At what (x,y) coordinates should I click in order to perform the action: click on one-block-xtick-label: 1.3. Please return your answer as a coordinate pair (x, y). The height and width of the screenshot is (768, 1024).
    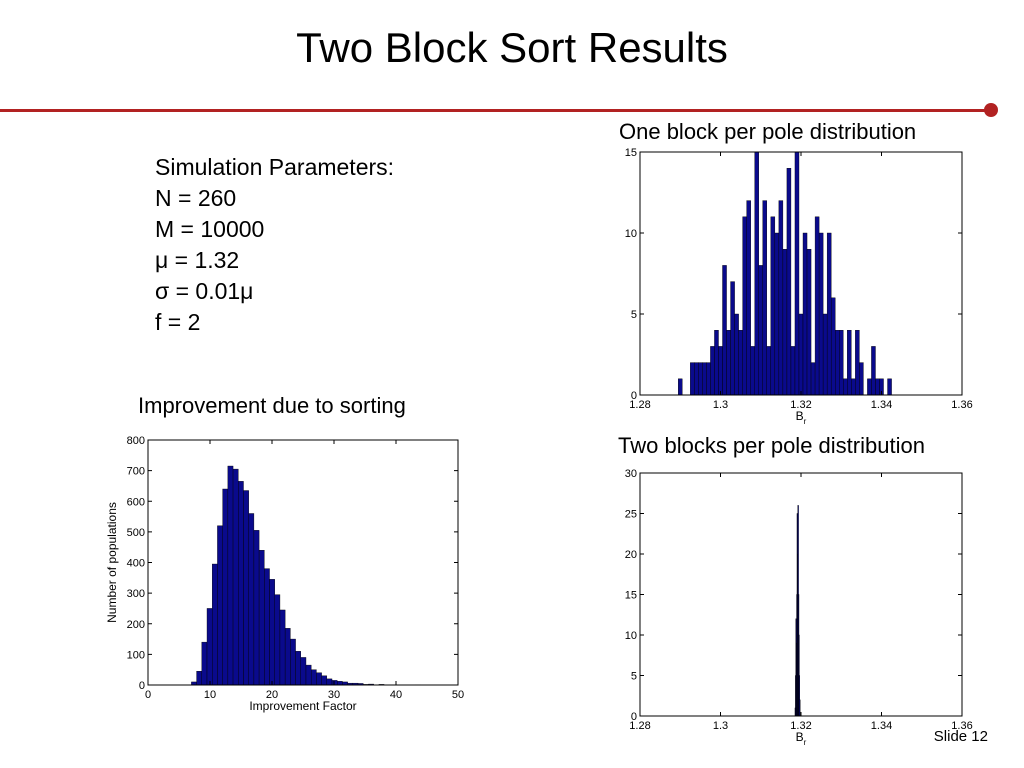
    Looking at the image, I should click on (720, 405).